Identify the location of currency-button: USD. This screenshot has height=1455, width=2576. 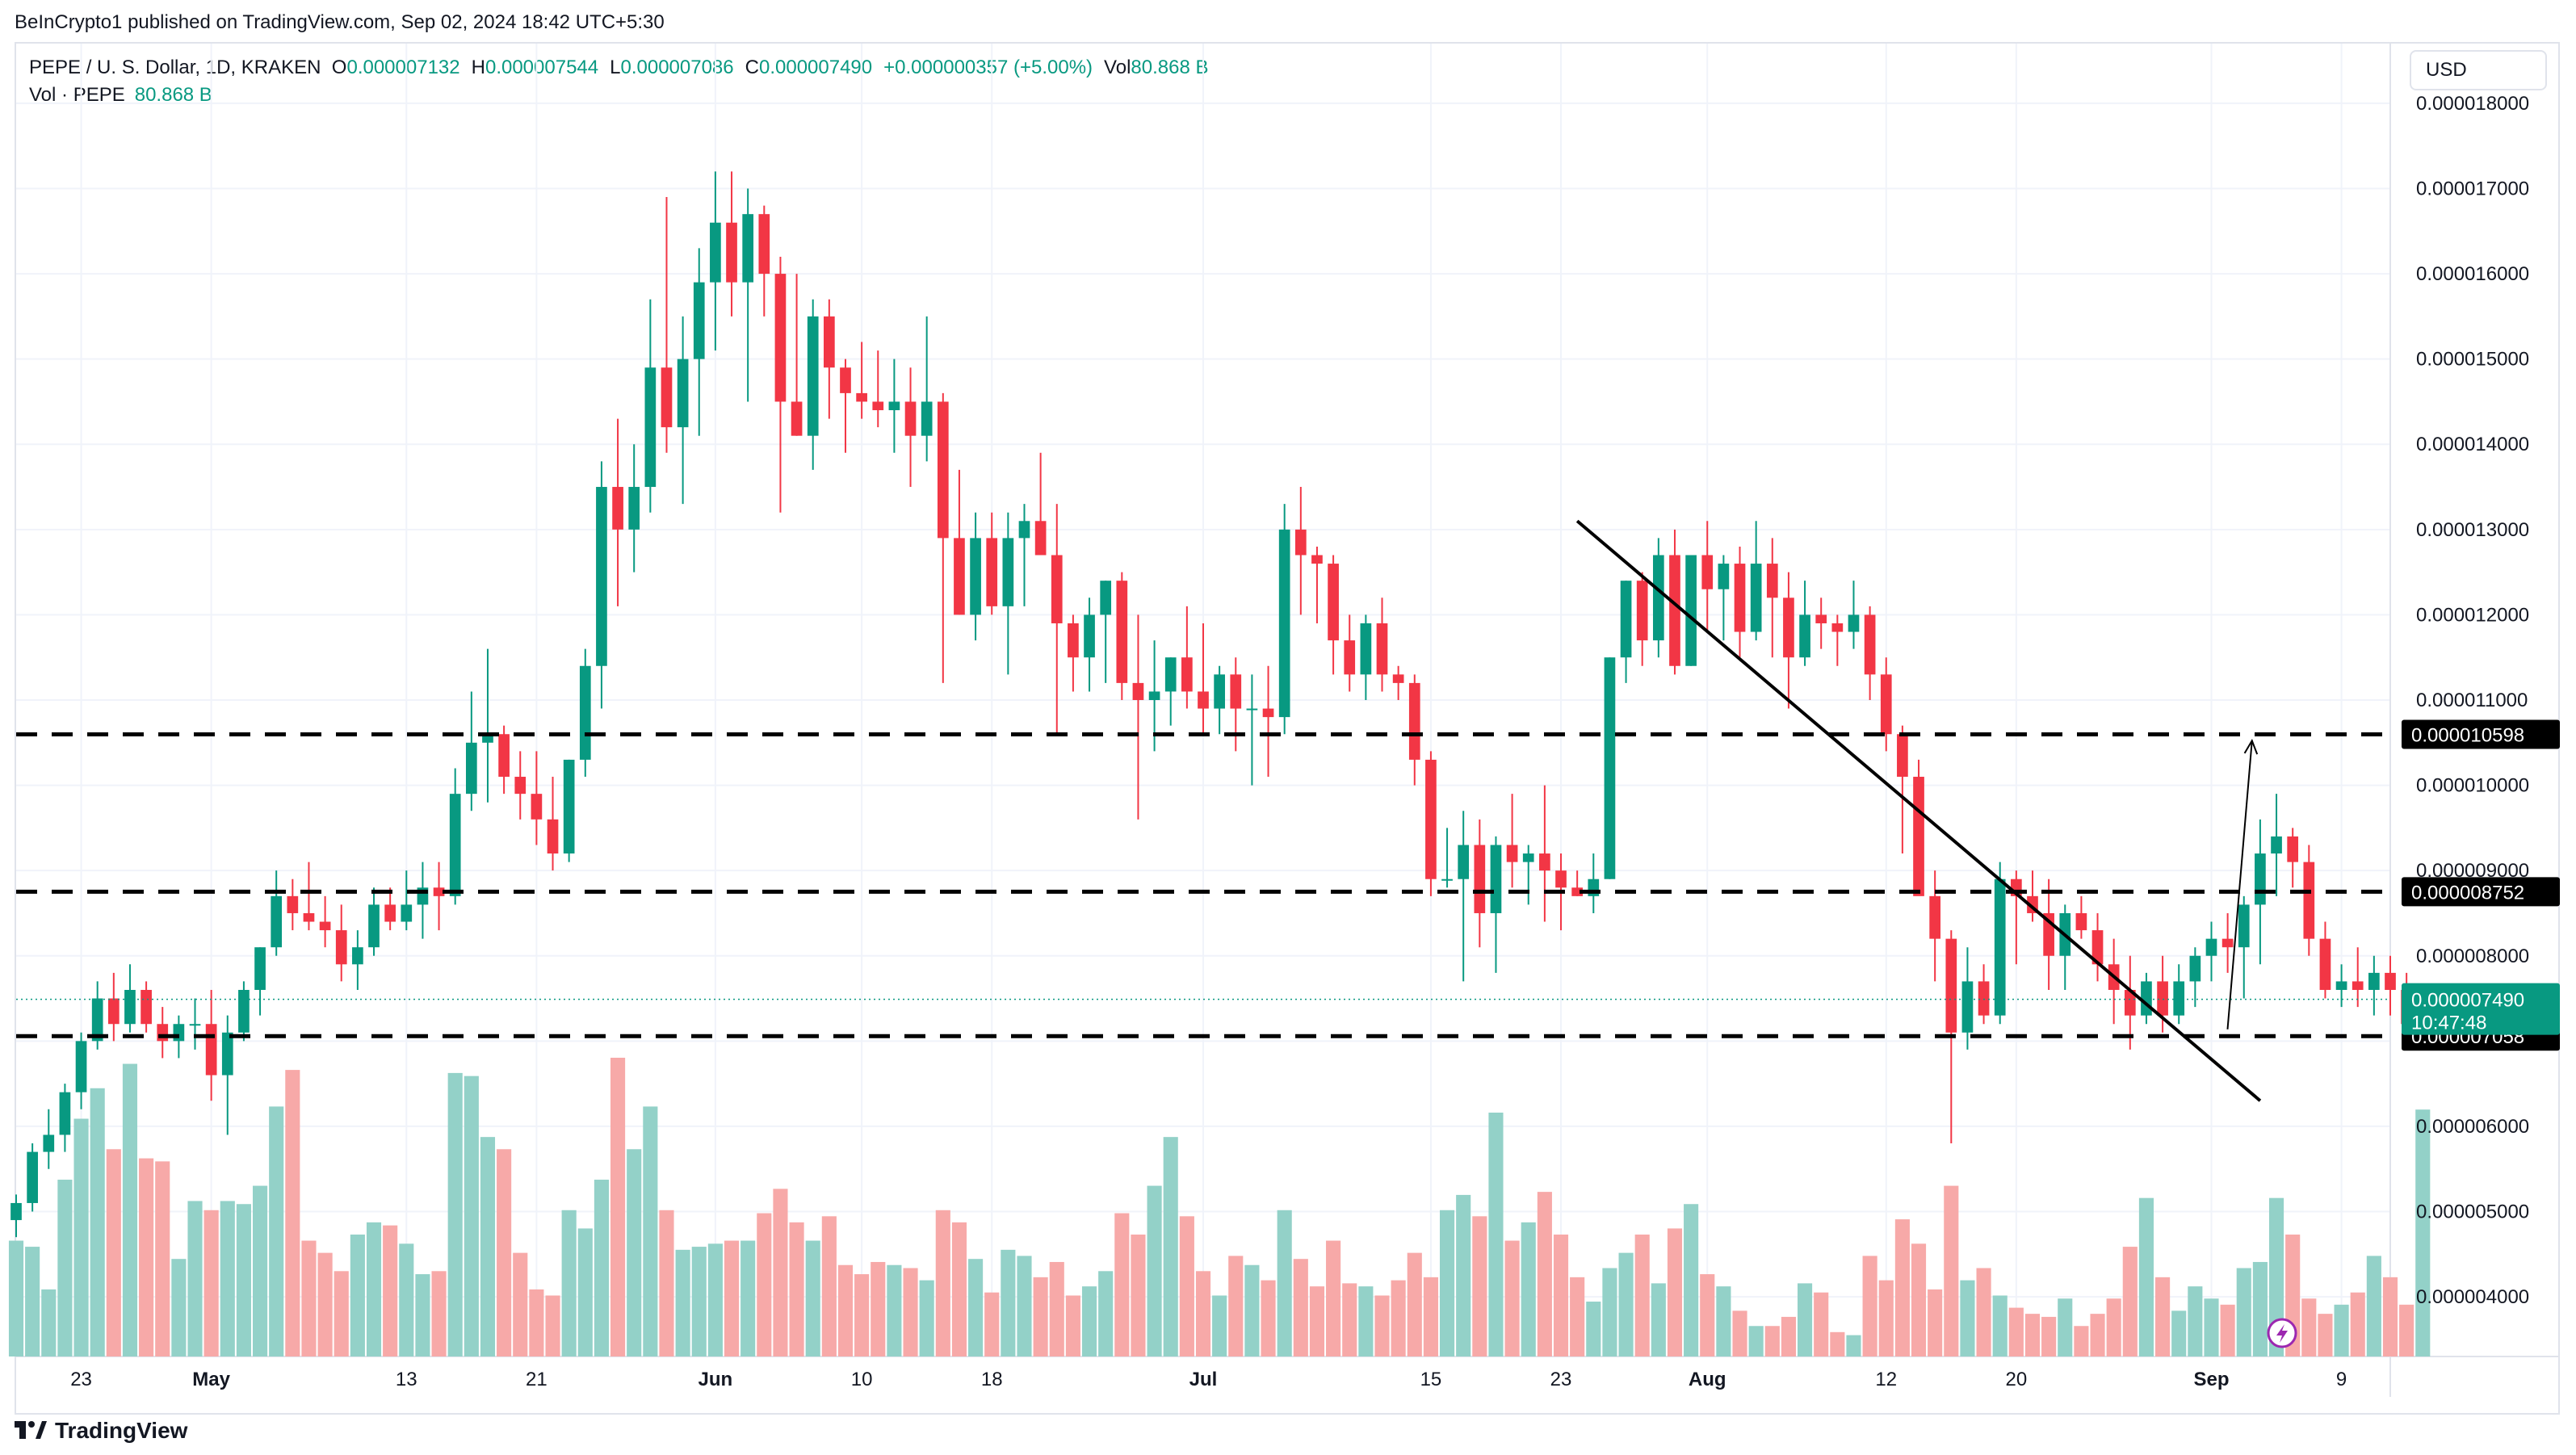
(2478, 70).